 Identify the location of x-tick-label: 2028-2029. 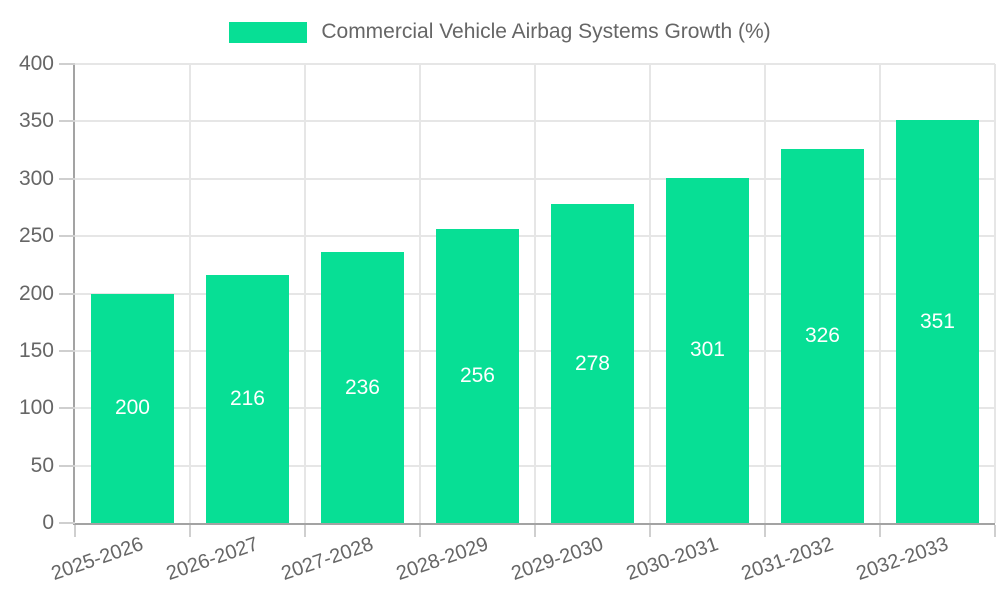
(442, 559).